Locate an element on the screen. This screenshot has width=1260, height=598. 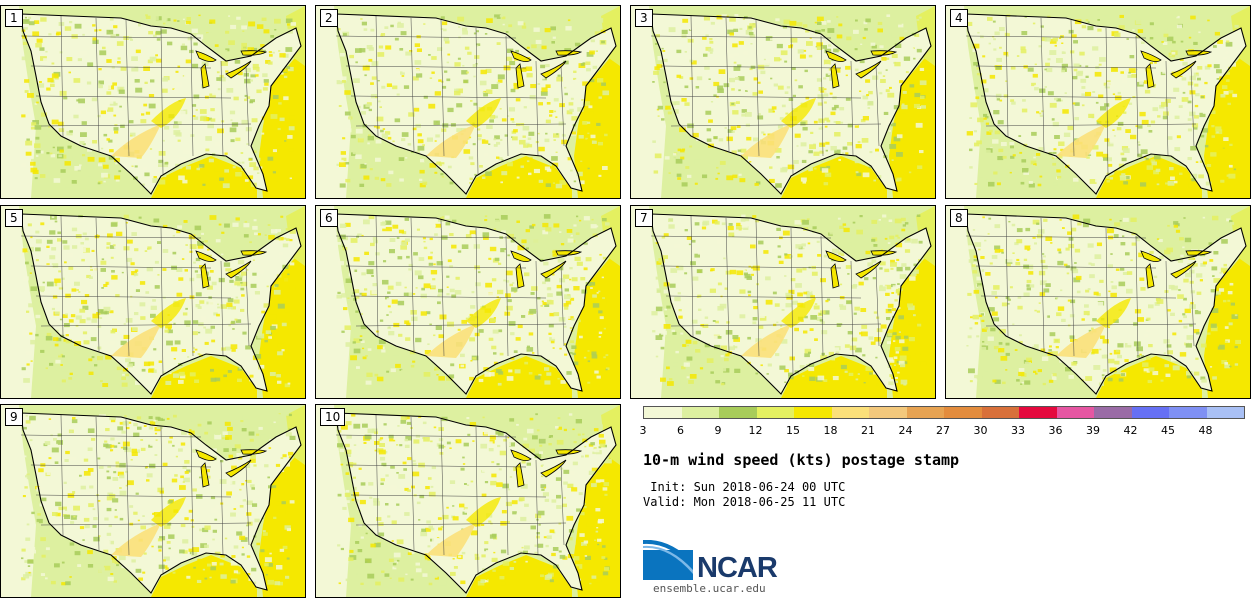
wind-speed-colorbar is located at coordinates (944, 412).